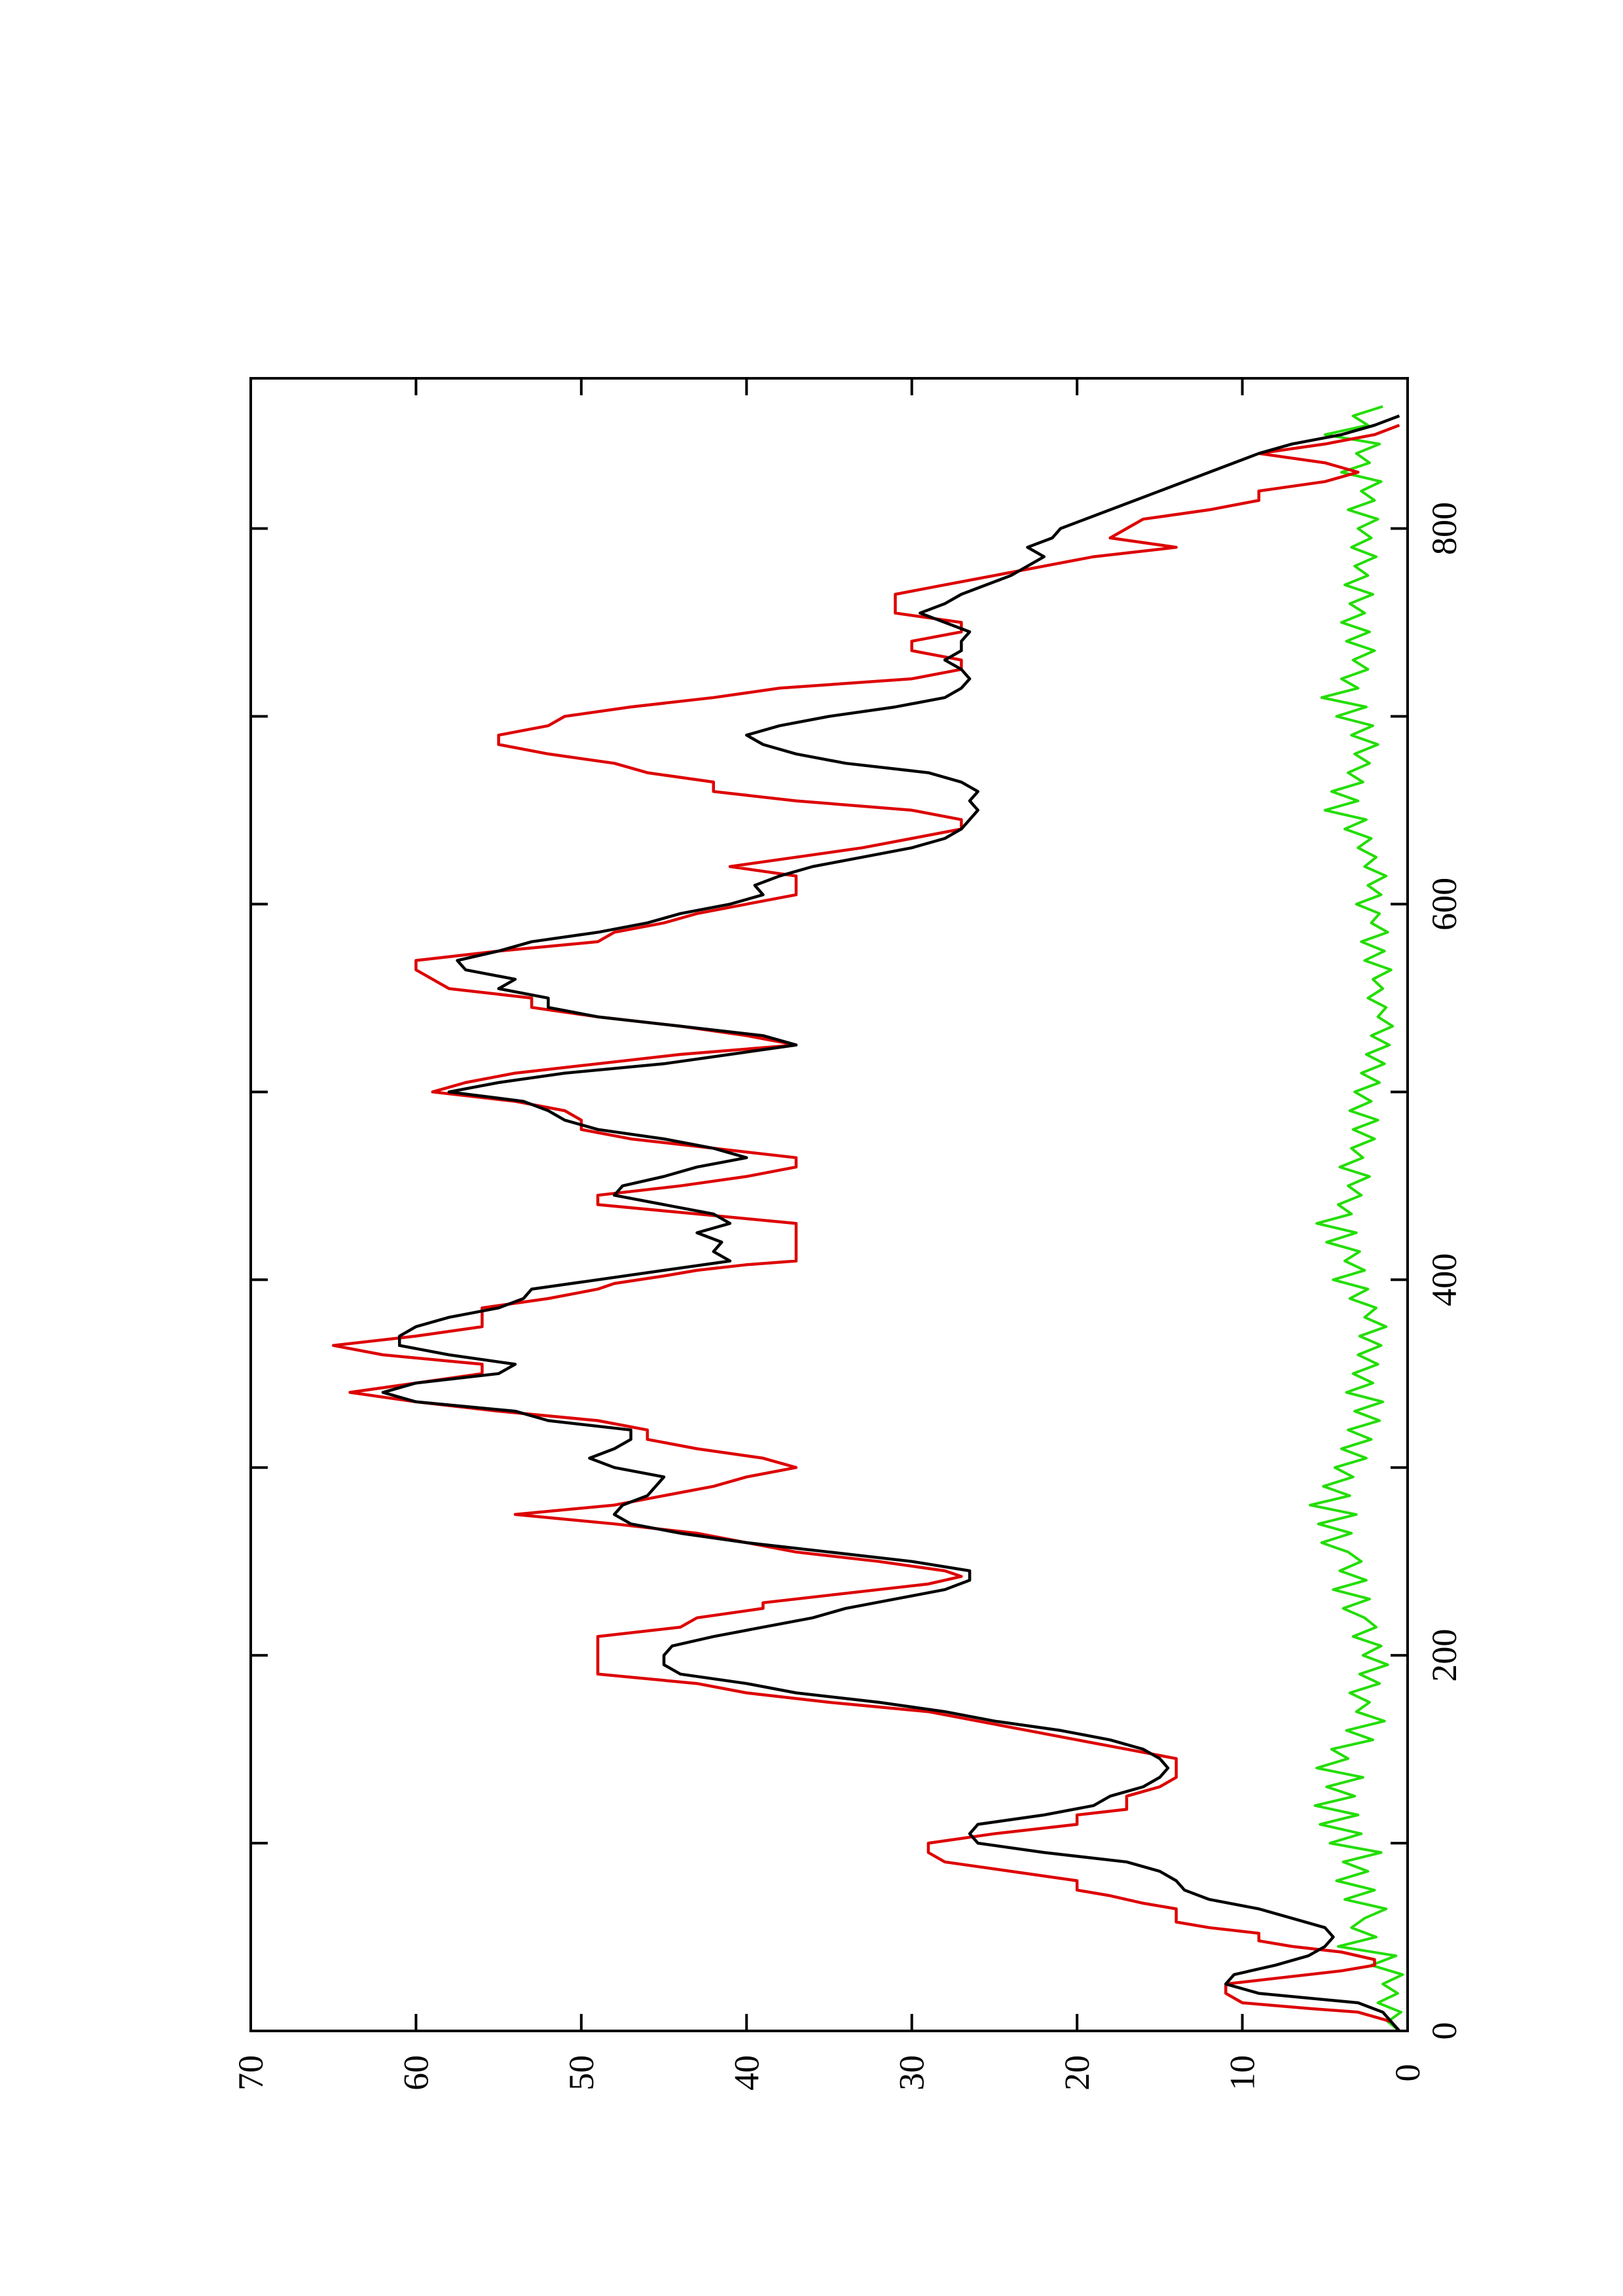 Image resolution: width=1623 pixels, height=2296 pixels. Describe the element at coordinates (1444, 528) in the screenshot. I see `x-tick-label-800: 800` at that location.